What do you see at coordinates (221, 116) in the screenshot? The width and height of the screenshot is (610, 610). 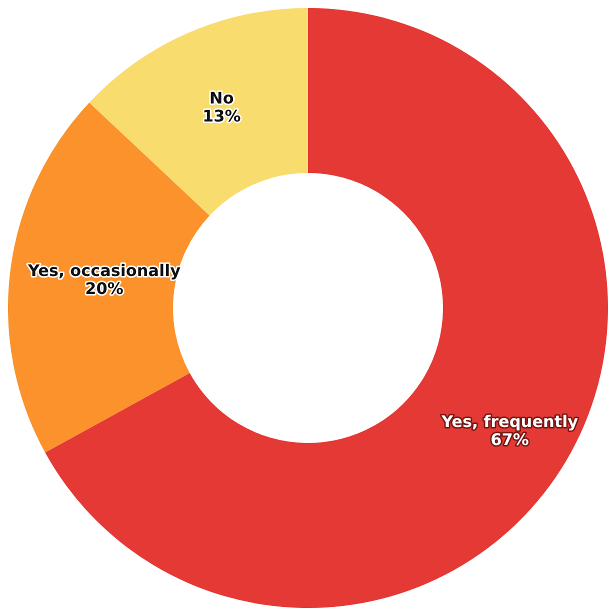 I see `data-label: 13%` at bounding box center [221, 116].